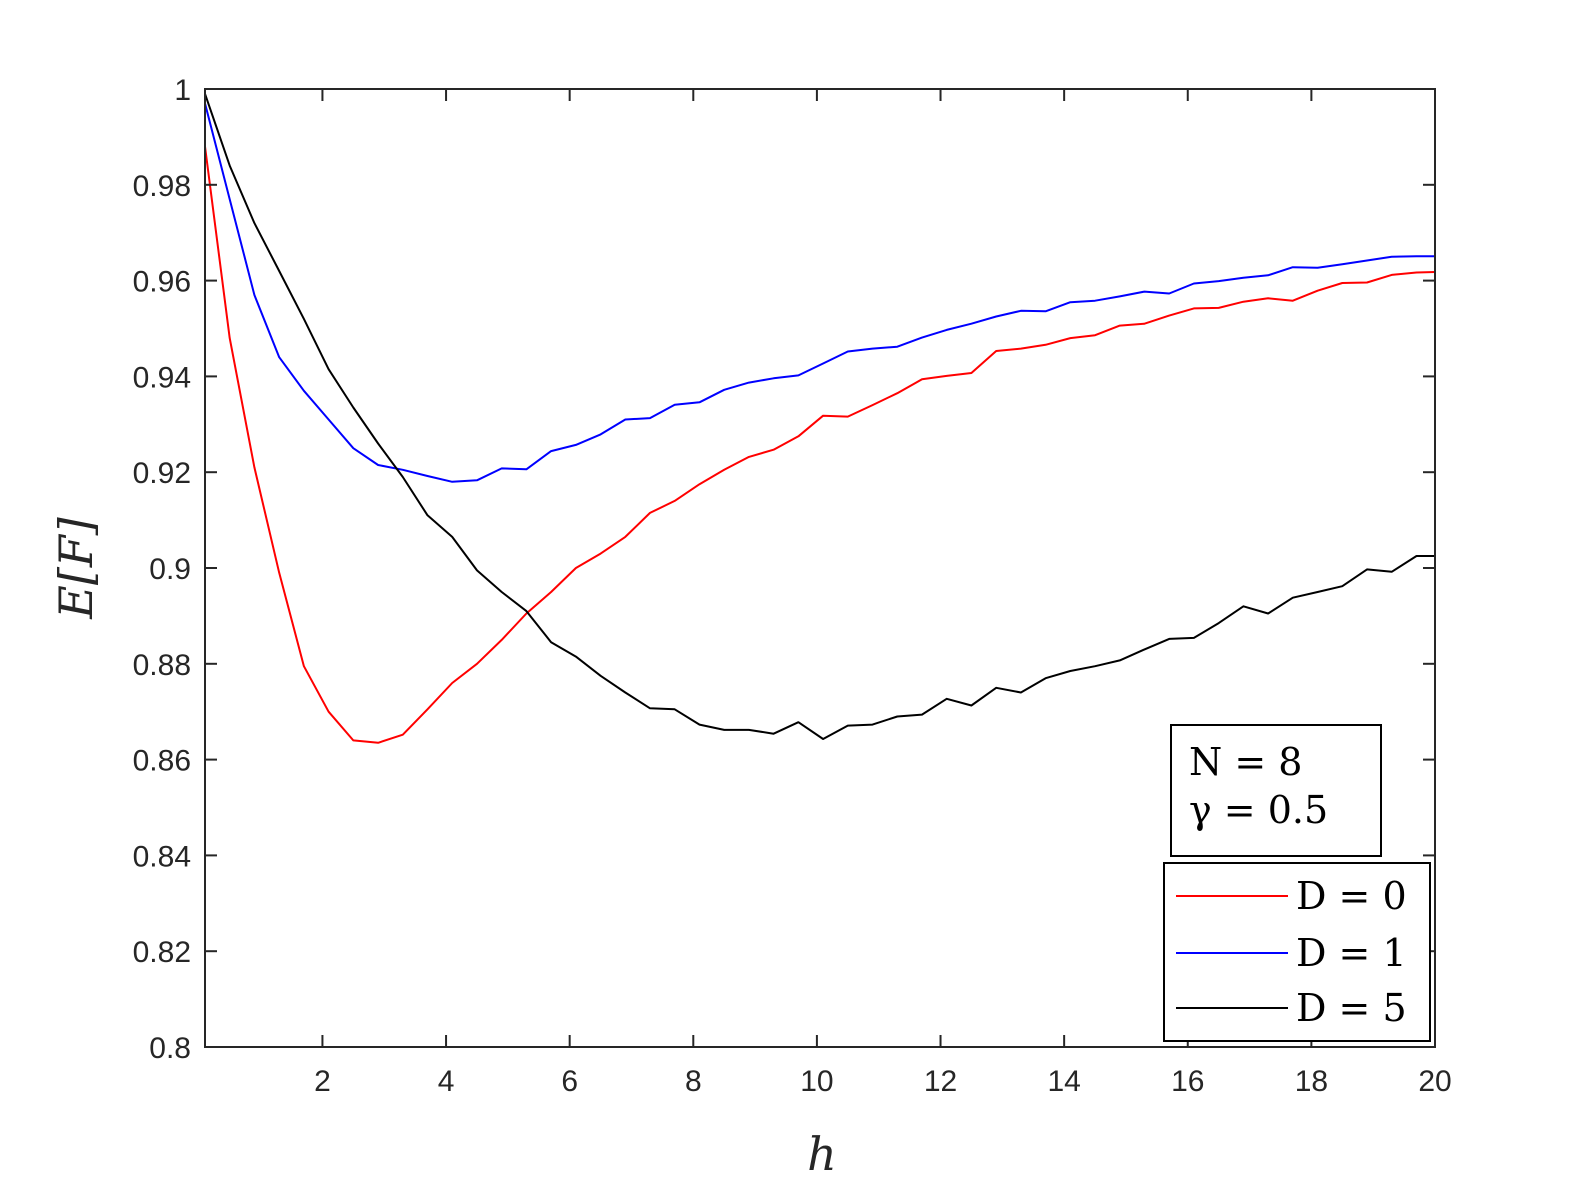 The image size is (1578, 1183). I want to click on x-tick-label: 12, so click(940, 1081).